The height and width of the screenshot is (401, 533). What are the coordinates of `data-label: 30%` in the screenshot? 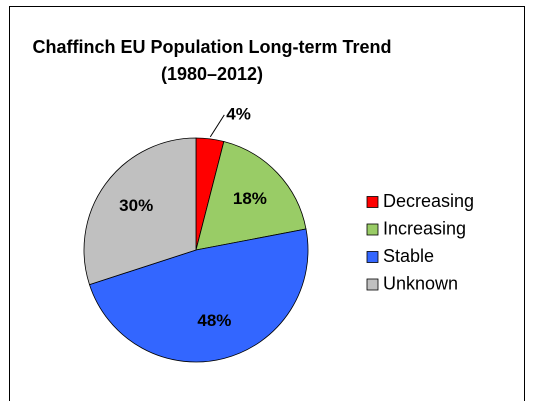 It's located at (136, 205).